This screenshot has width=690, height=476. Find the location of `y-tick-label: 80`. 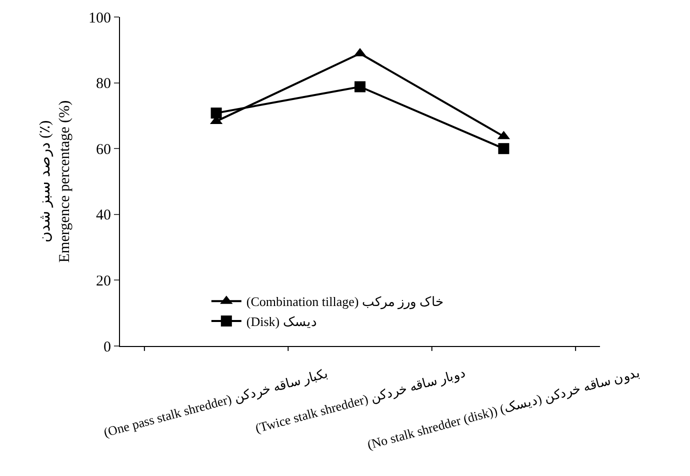

y-tick-label: 80 is located at coordinates (103, 84).